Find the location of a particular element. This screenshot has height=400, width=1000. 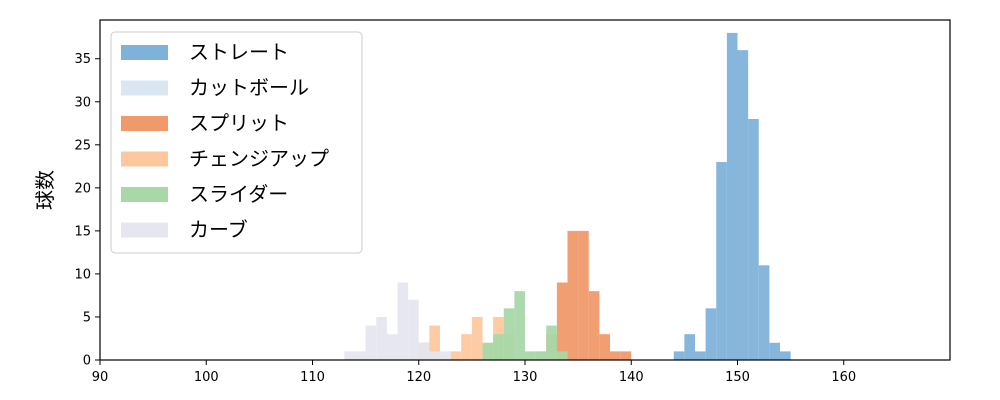

legend-label: スプリット is located at coordinates (239, 123).